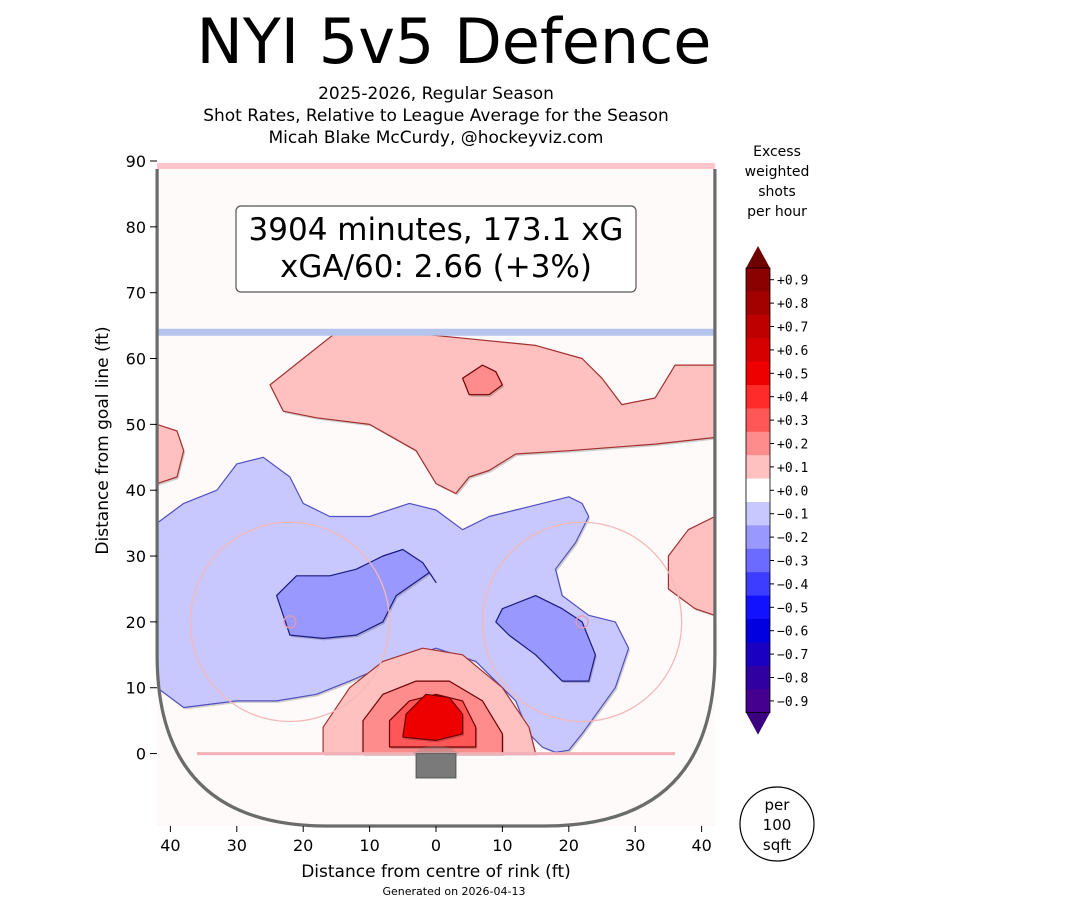 The image size is (1080, 904). I want to click on left-edge-excess, so click(171, 454).